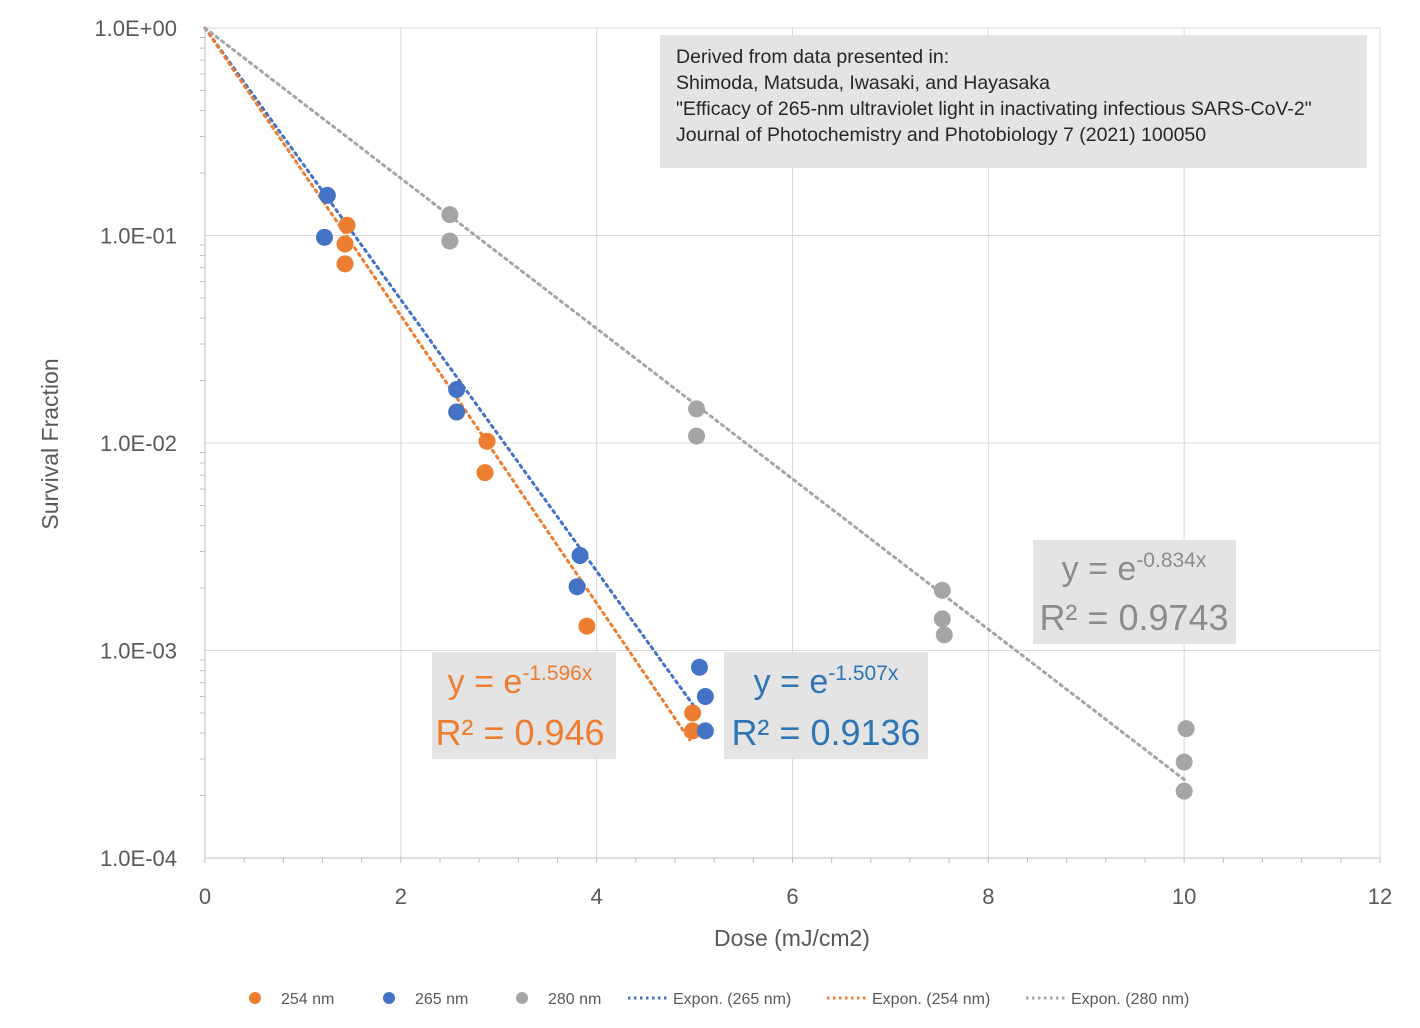 The height and width of the screenshot is (1028, 1420). What do you see at coordinates (401, 896) in the screenshot?
I see `x-tick-label: 2` at bounding box center [401, 896].